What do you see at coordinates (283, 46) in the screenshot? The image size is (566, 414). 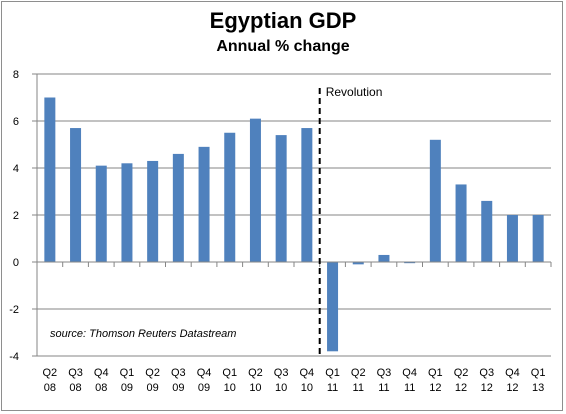 I see `chart-subtitle: Annual % change` at bounding box center [283, 46].